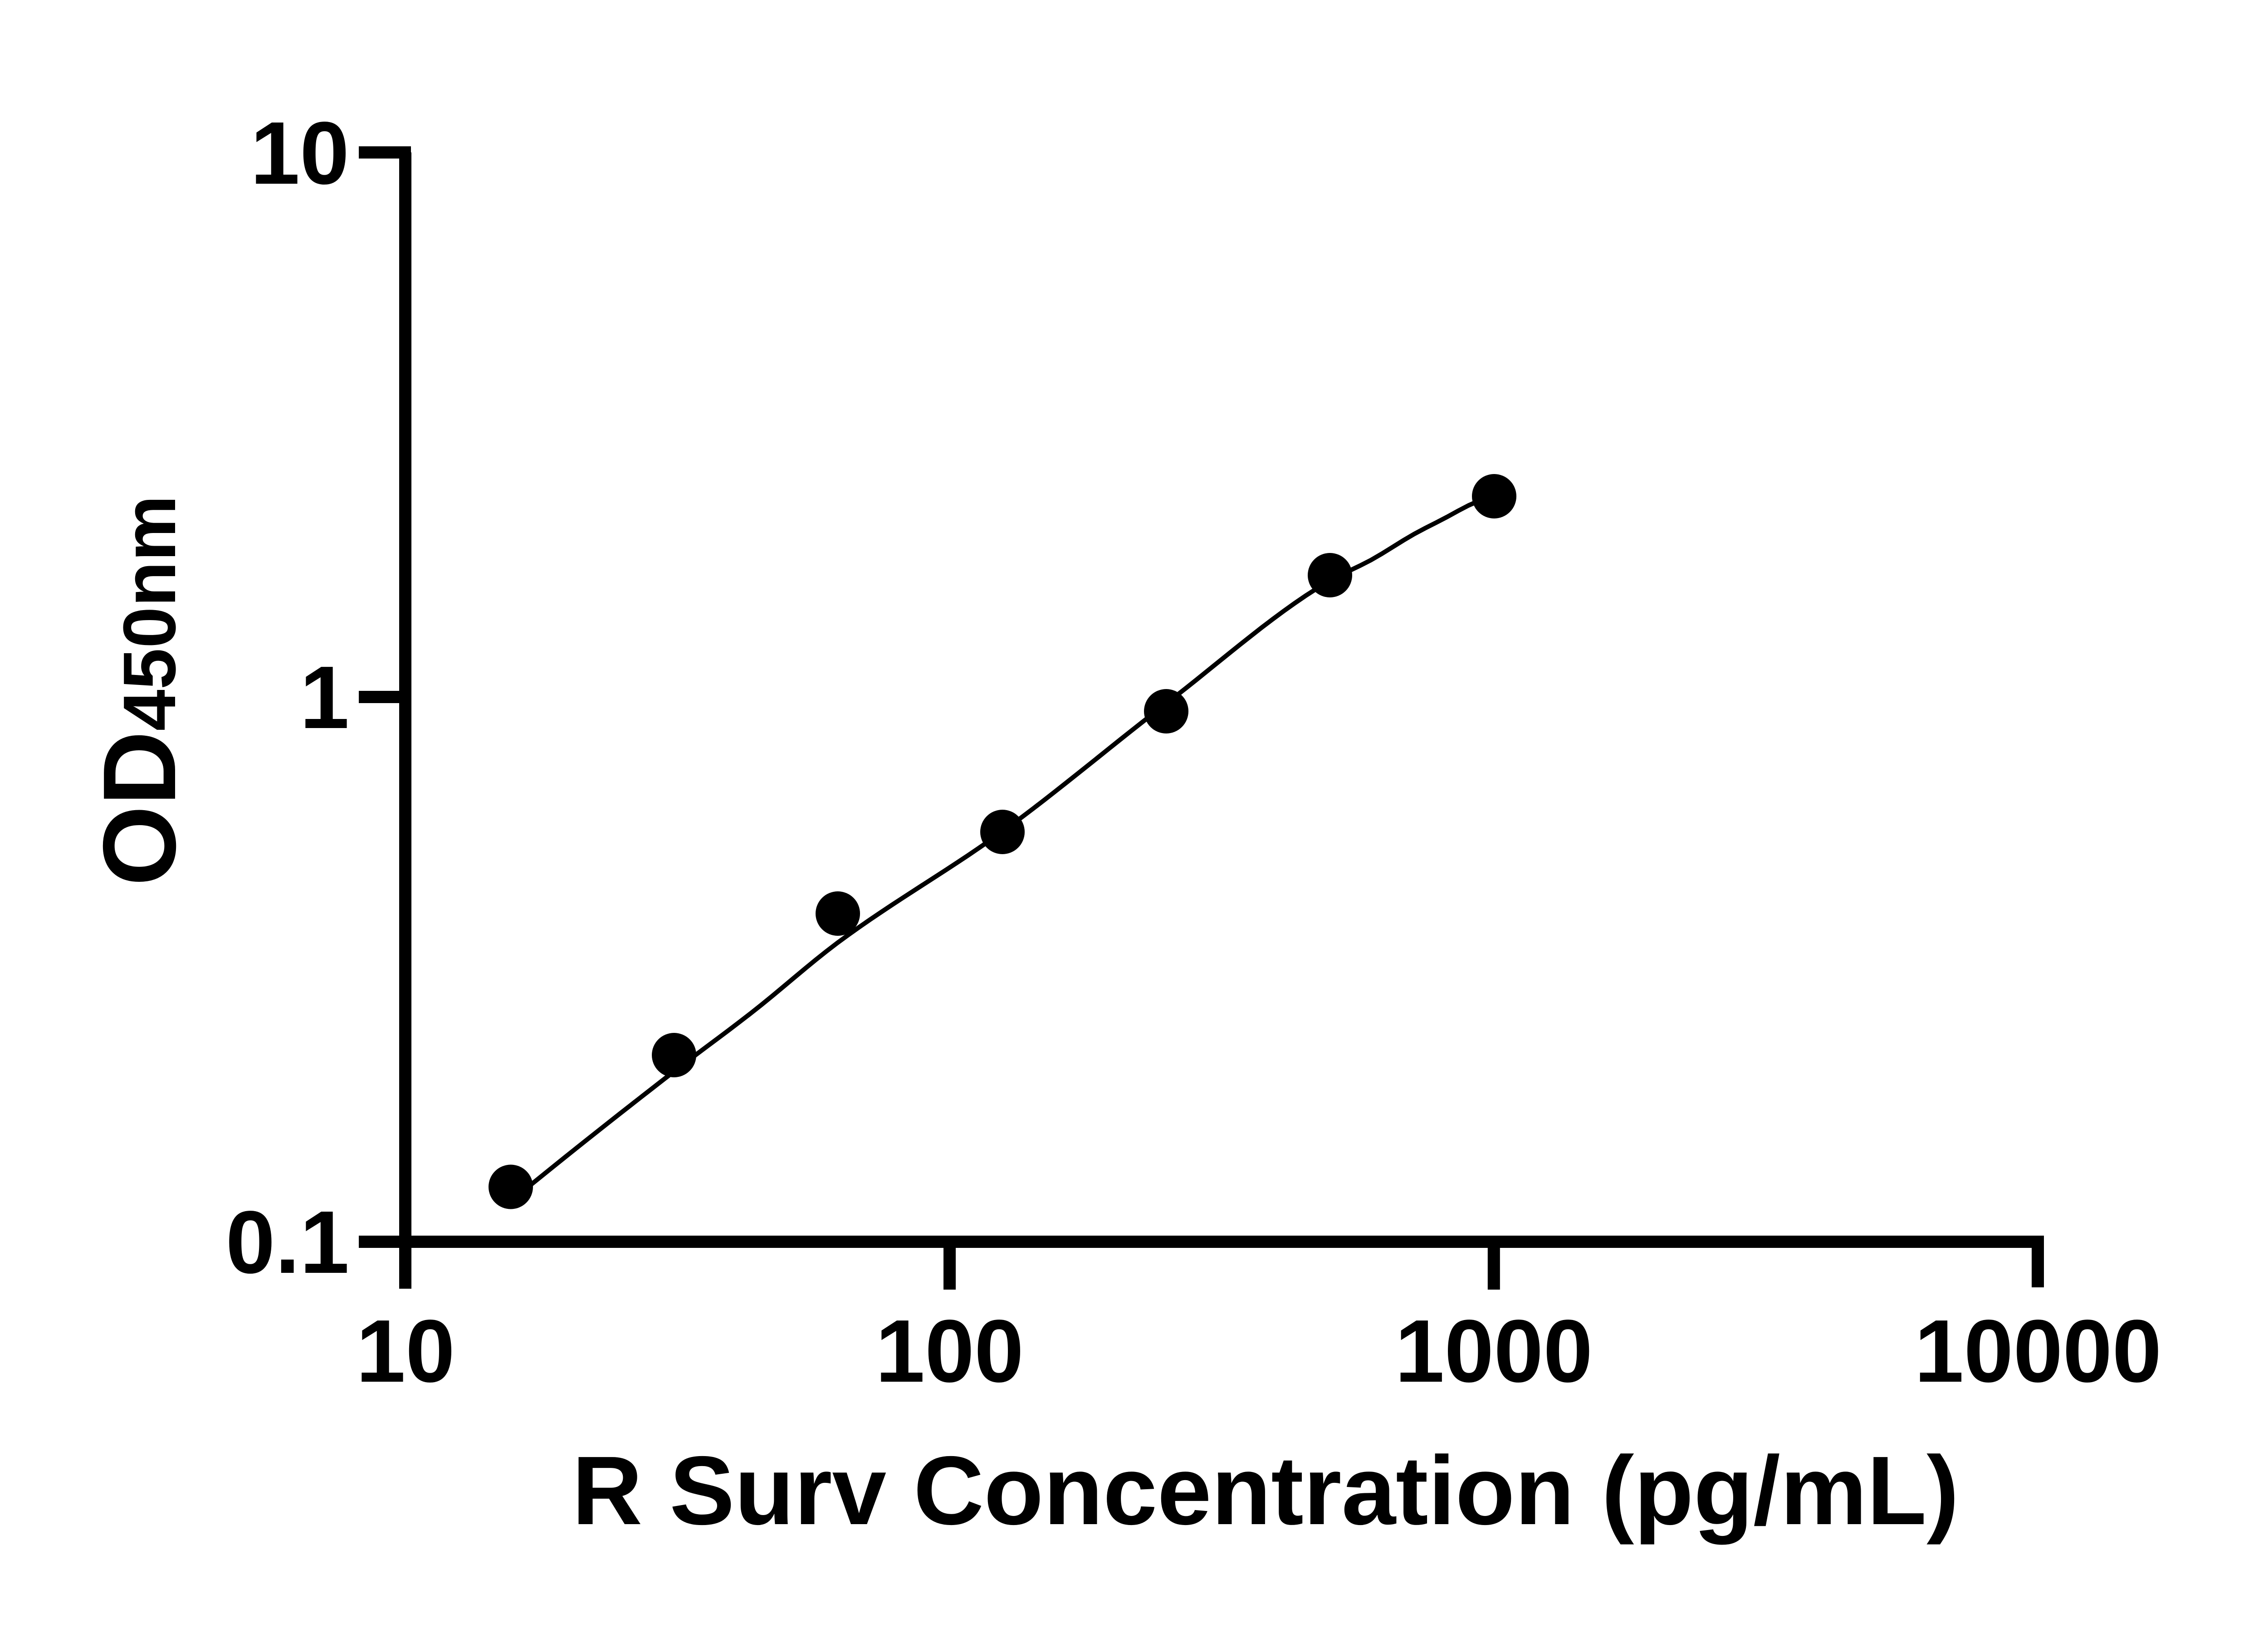  Describe the element at coordinates (950, 1351) in the screenshot. I see `svg-text: 100` at that location.